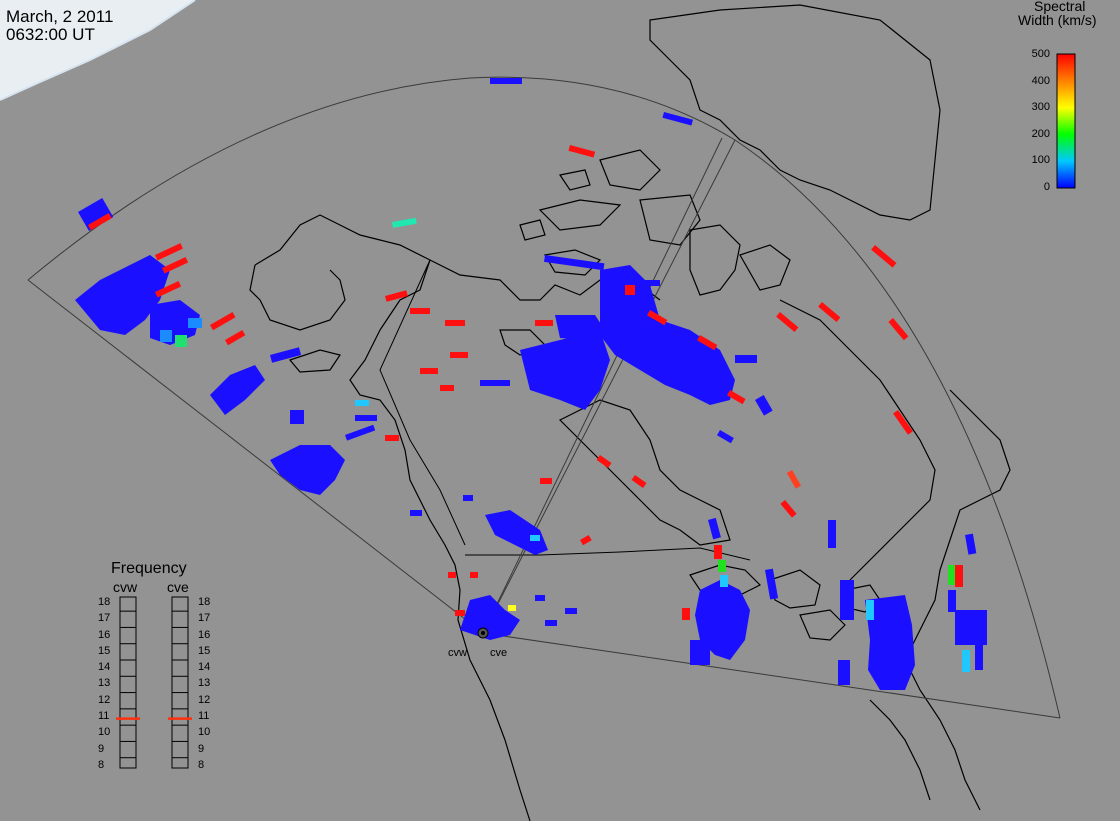  What do you see at coordinates (204, 699) in the screenshot?
I see `frequency-tick-right: 12` at bounding box center [204, 699].